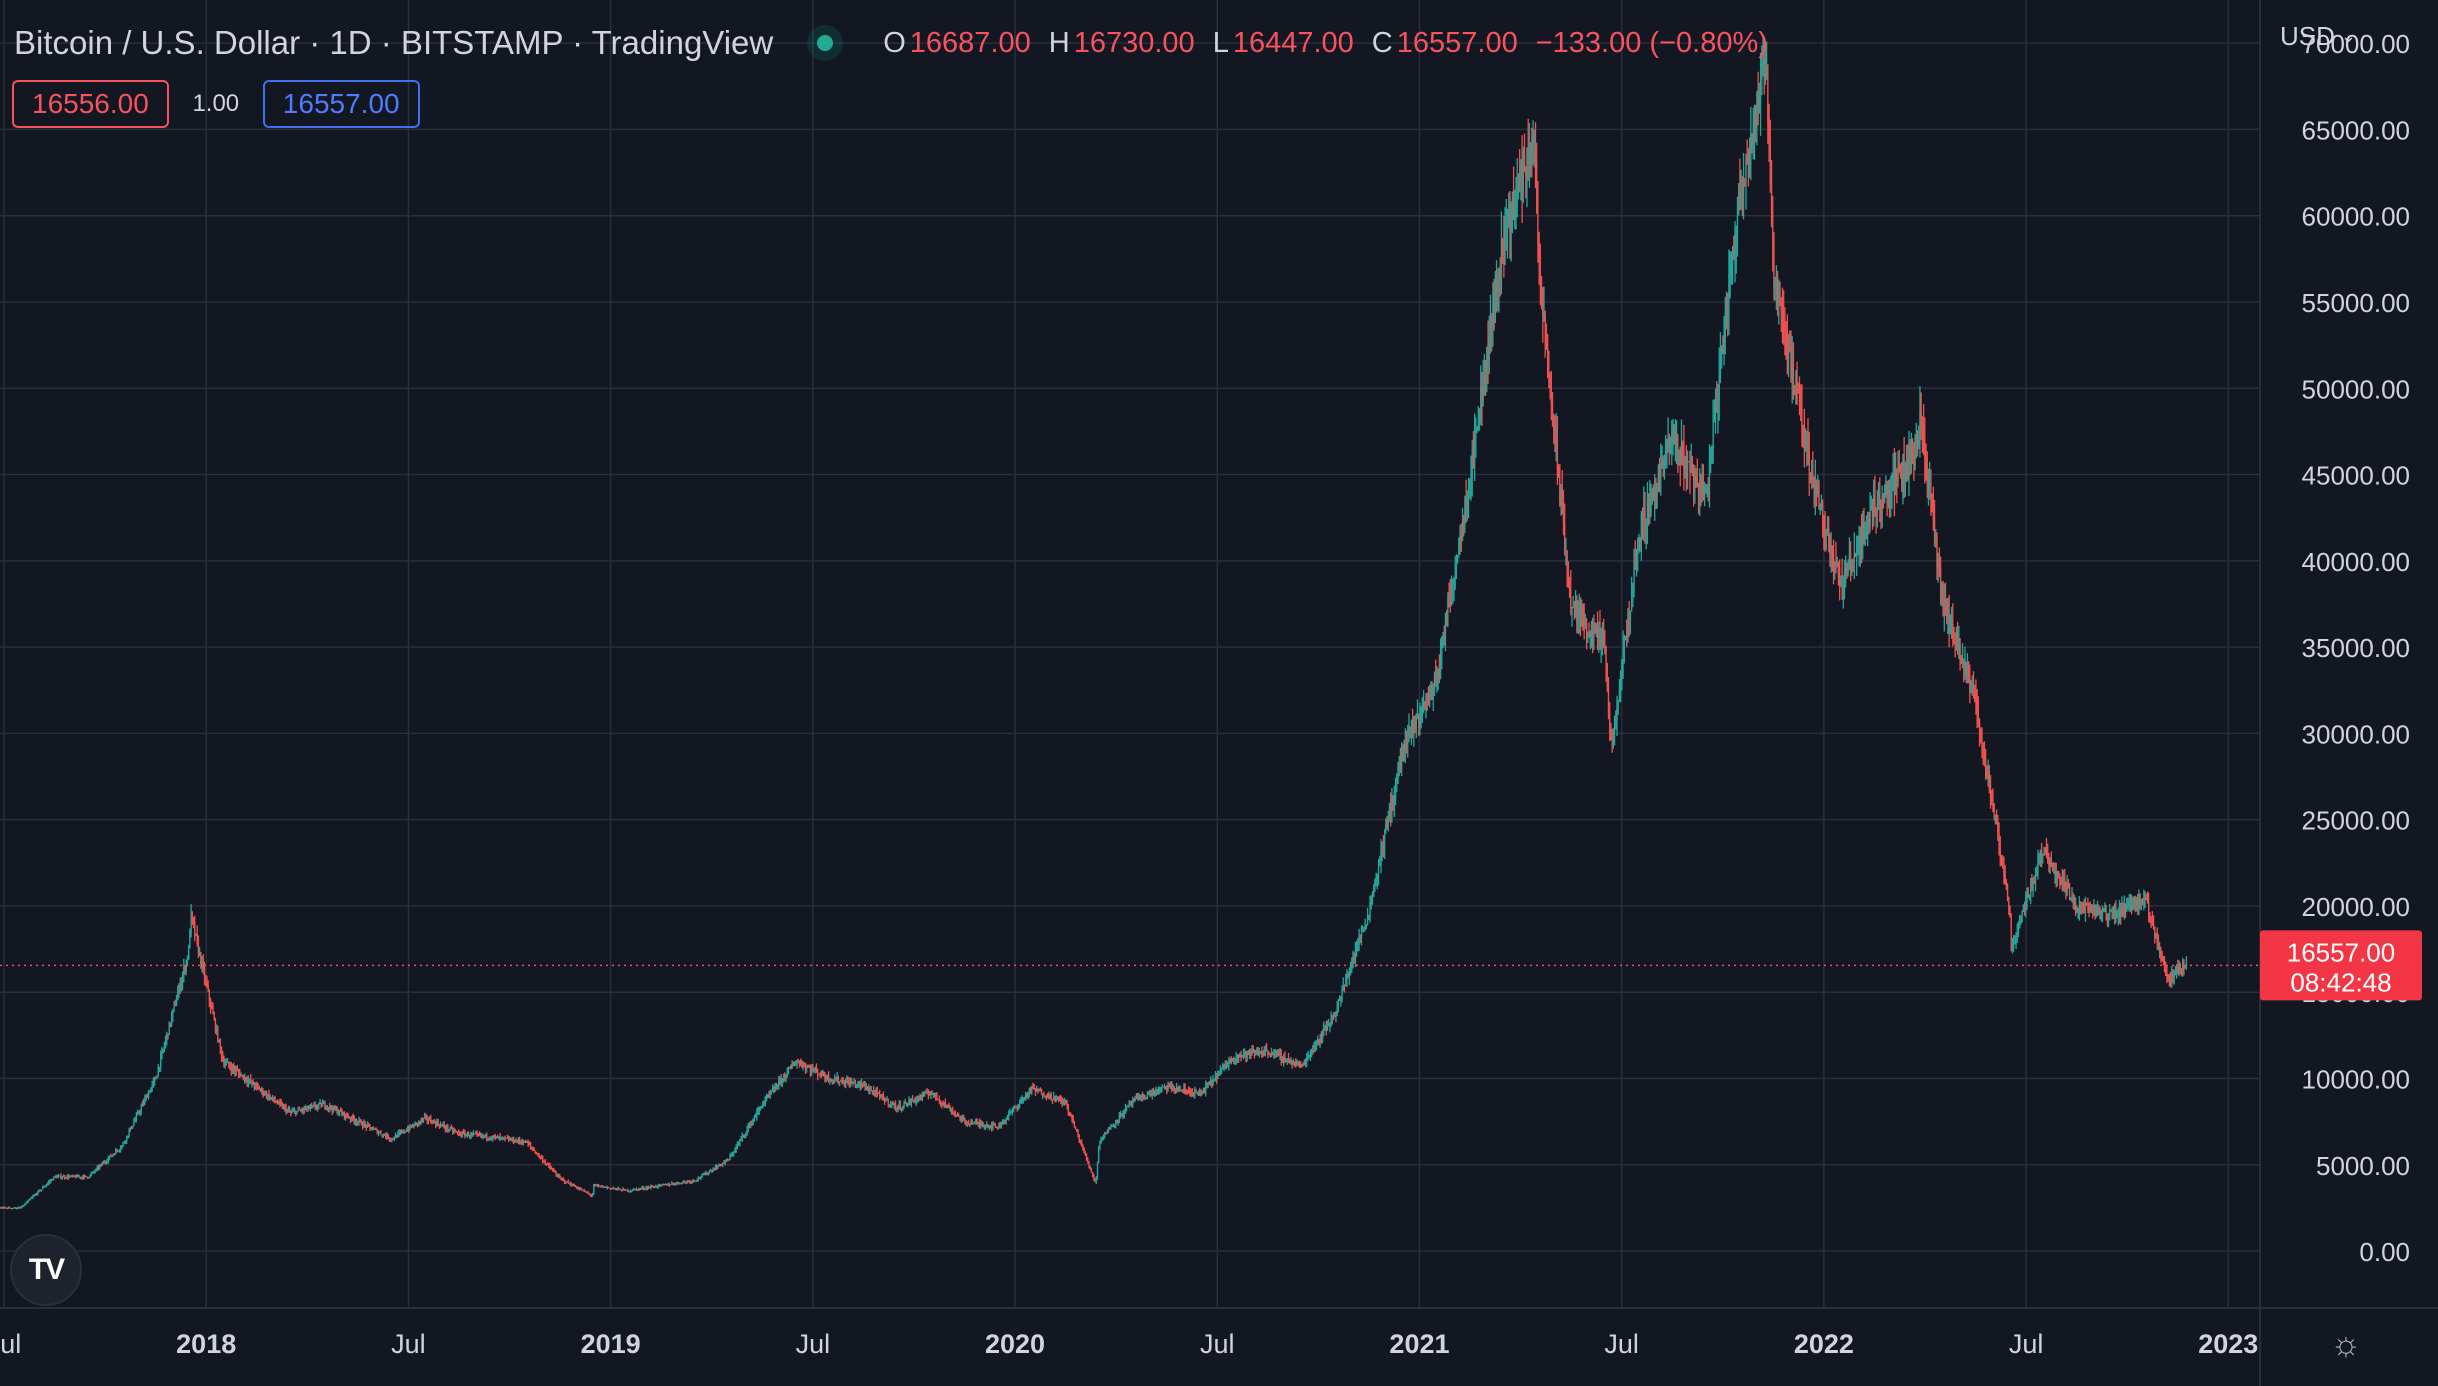 The image size is (2438, 1386). Describe the element at coordinates (90, 104) in the screenshot. I see `sell-button: 16556.00` at that location.